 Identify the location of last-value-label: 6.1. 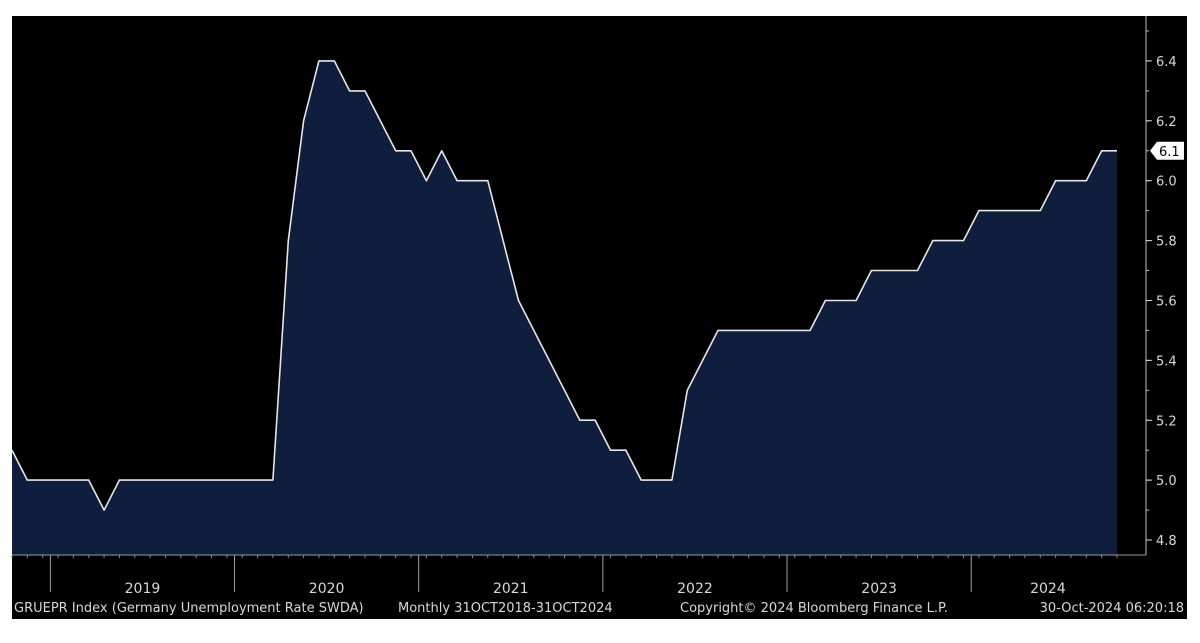
(1169, 152).